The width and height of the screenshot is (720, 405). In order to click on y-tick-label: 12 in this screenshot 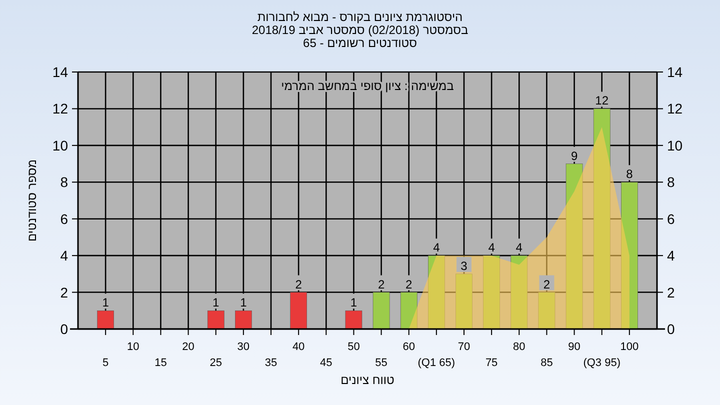, I will do `click(60, 108)`.